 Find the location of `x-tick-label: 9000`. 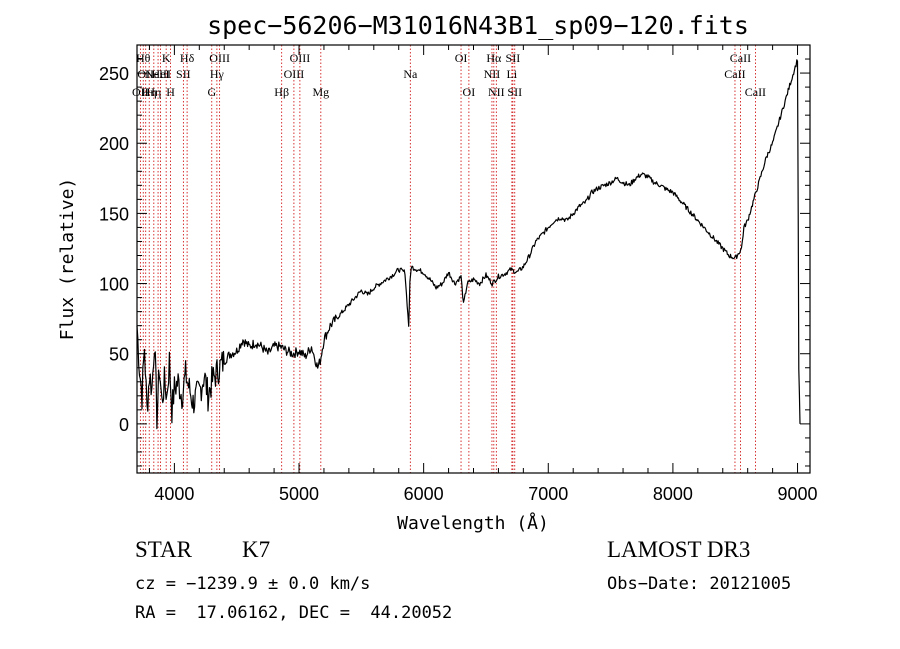

x-tick-label: 9000 is located at coordinates (798, 494).